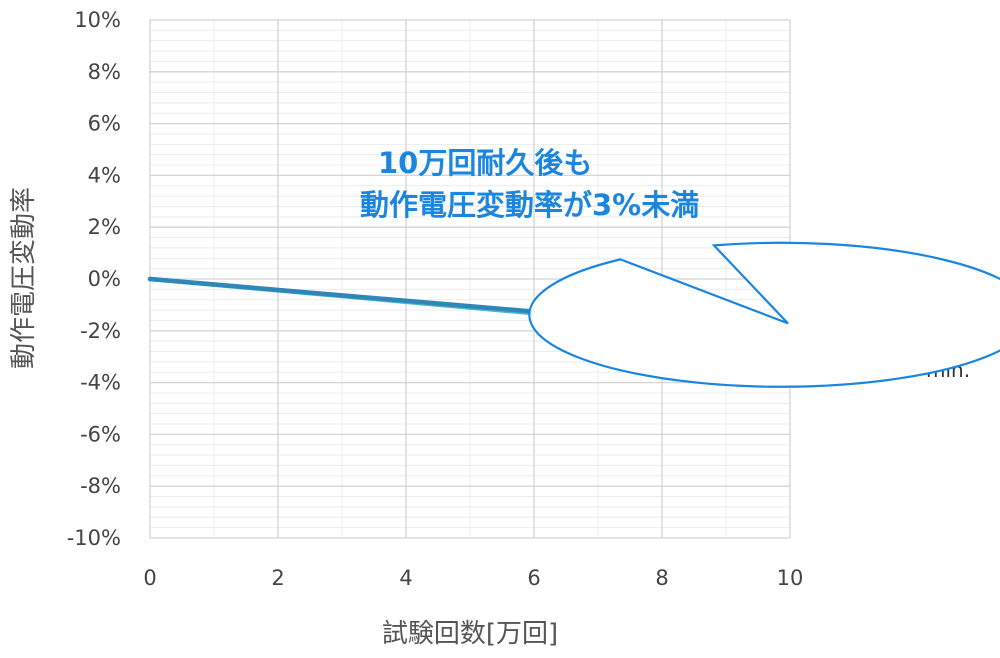 This screenshot has width=1000, height=658. I want to click on x-tick-label: 2, so click(277, 578).